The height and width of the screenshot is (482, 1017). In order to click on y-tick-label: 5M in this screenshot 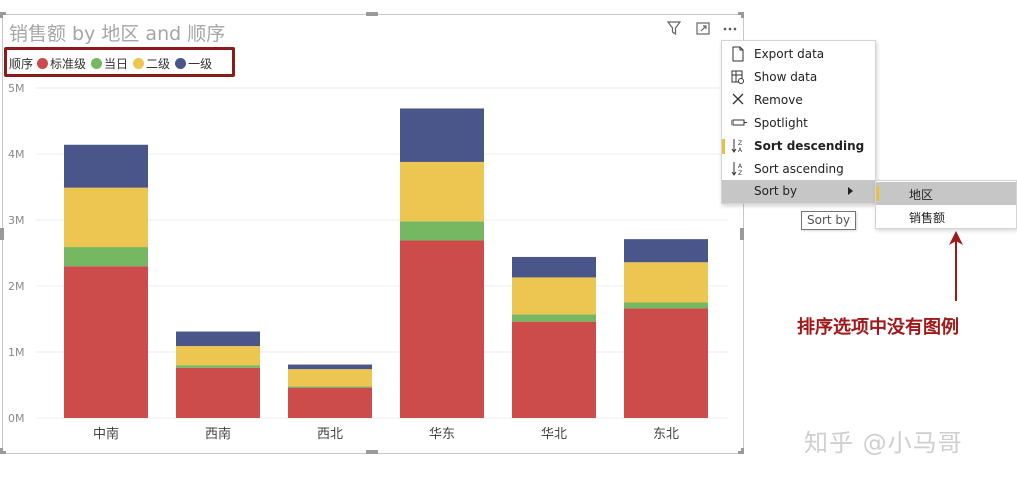, I will do `click(16, 88)`.